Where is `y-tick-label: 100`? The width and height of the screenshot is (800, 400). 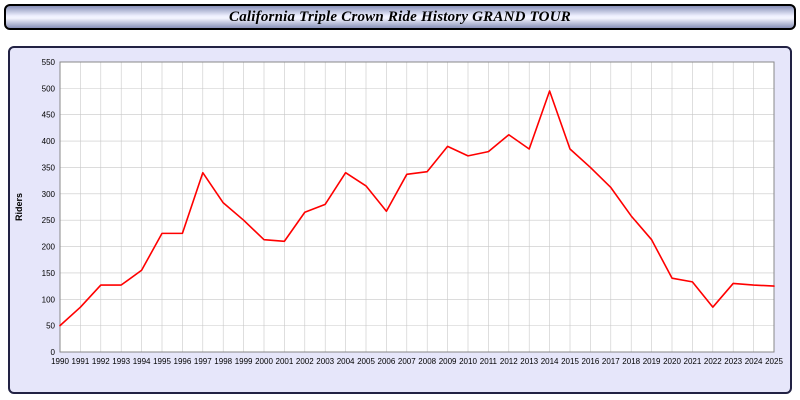
y-tick-label: 100 is located at coordinates (49, 299).